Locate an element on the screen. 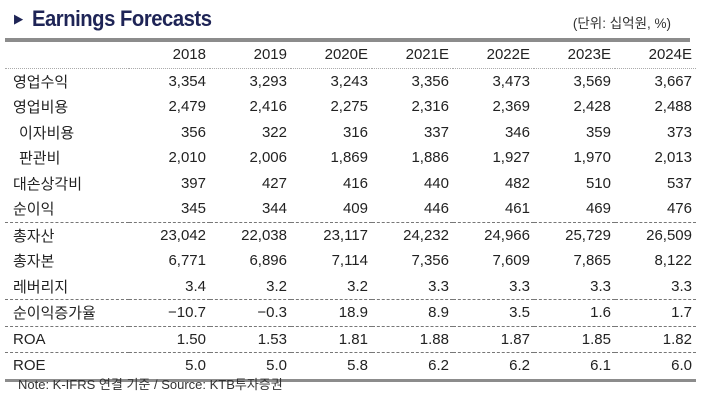  cell-value: 3,667 is located at coordinates (673, 81).